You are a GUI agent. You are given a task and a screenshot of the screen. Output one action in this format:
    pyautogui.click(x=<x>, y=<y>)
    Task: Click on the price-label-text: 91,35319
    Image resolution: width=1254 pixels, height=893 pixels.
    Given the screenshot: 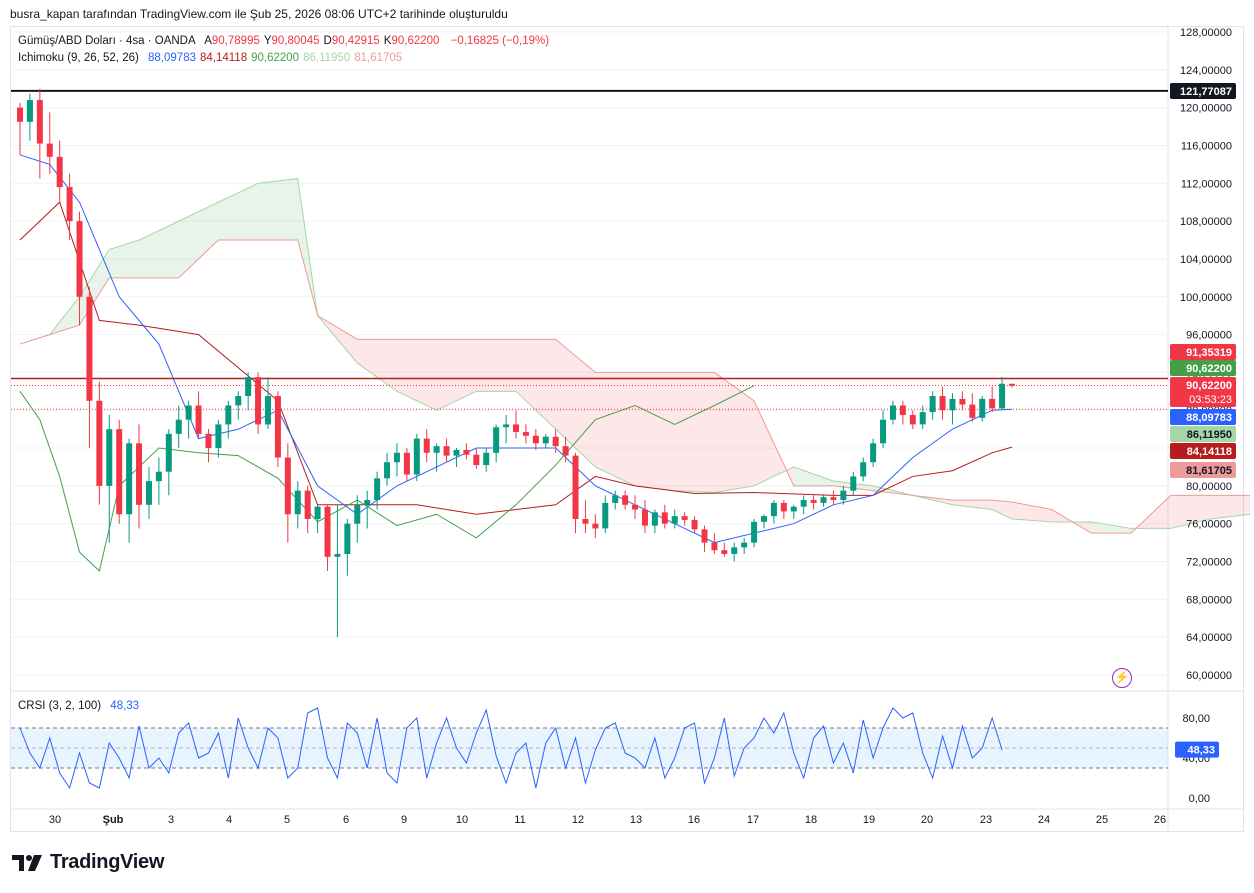 What is the action you would take?
    pyautogui.click(x=1209, y=353)
    